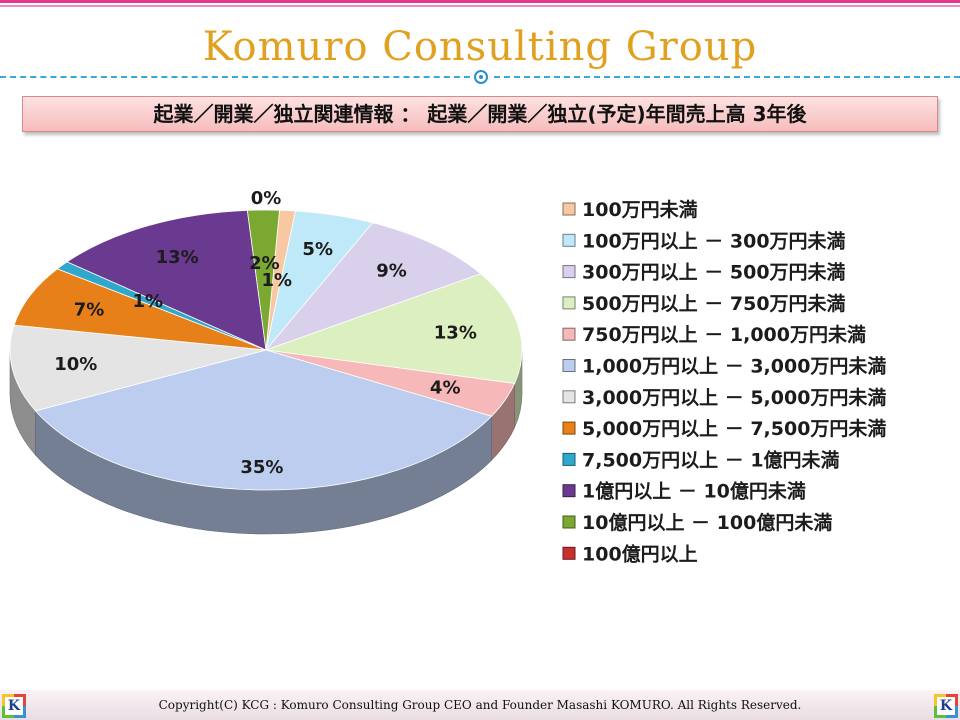 Image resolution: width=960 pixels, height=720 pixels. What do you see at coordinates (391, 271) in the screenshot?
I see `data-label-2: 9%` at bounding box center [391, 271].